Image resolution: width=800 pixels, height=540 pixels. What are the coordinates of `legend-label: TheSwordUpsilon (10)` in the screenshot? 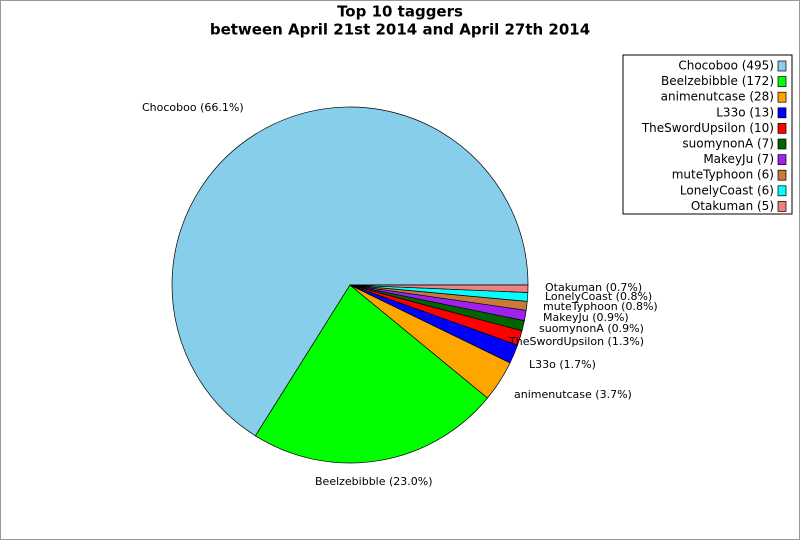 It's located at (707, 128).